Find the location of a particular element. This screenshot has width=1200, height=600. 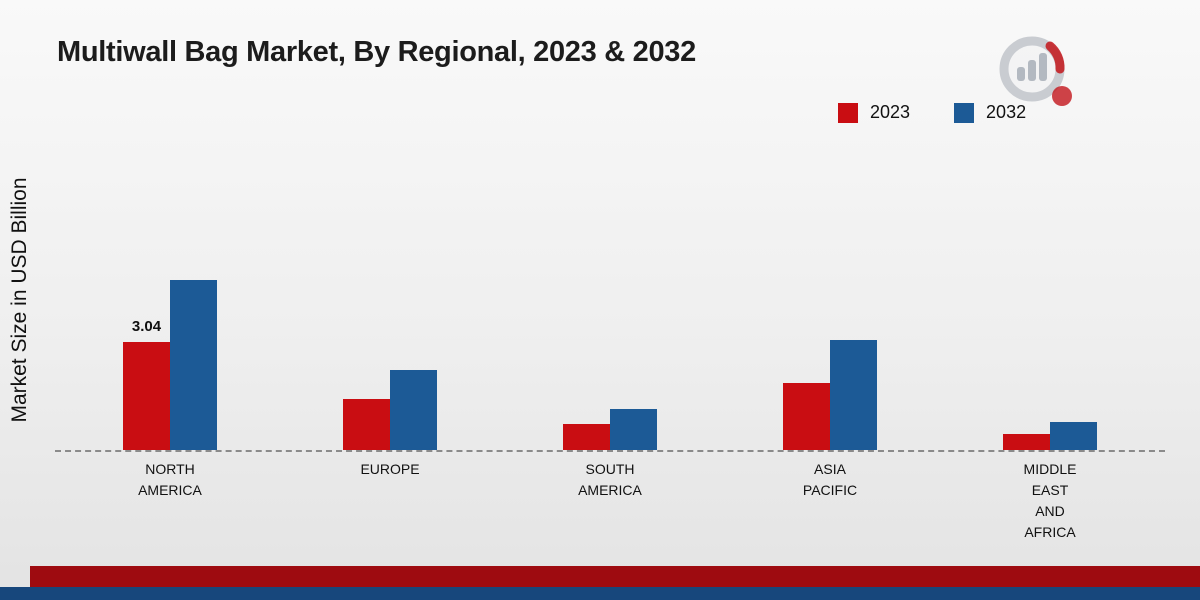

category-label-1: EUROPE is located at coordinates (390, 469).